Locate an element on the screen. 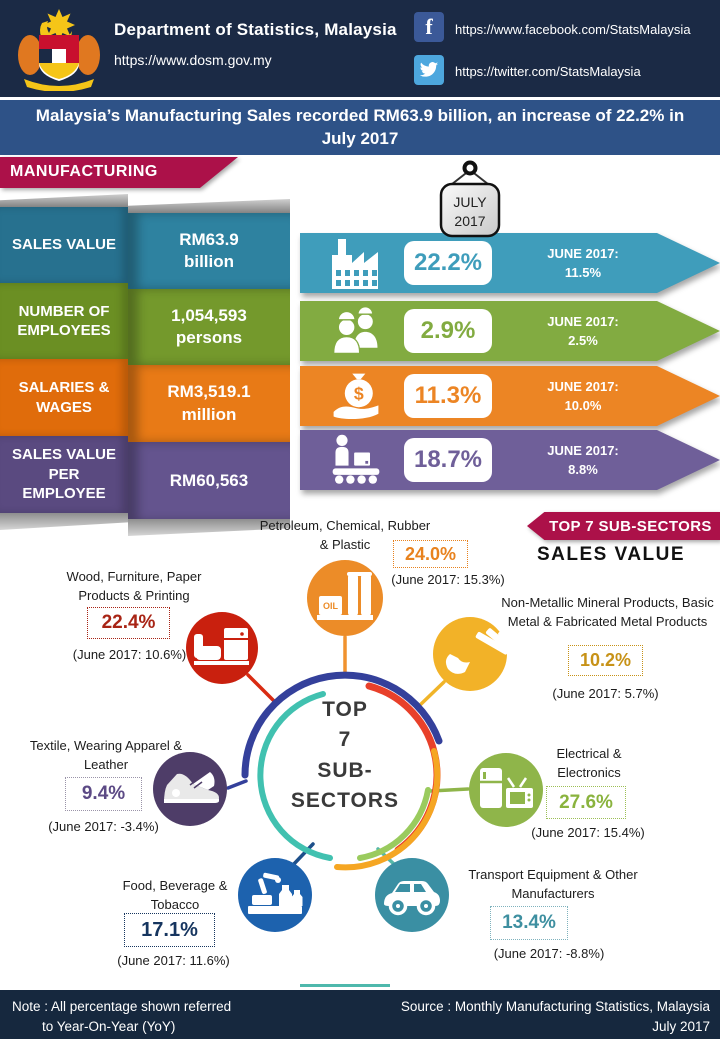 This screenshot has height=1039, width=720. top7-center-label: TOP 7 SUB-SECTORS is located at coordinates (345, 755).